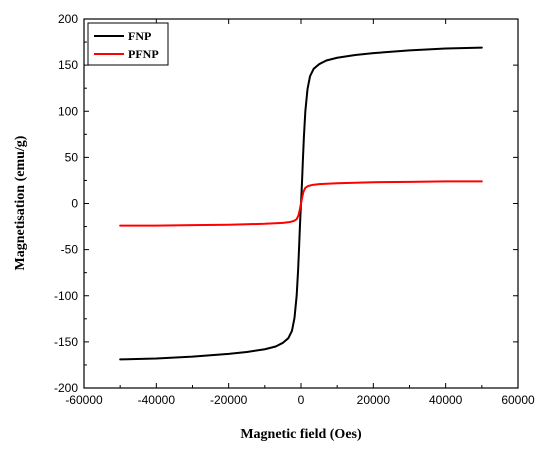 This screenshot has width=550, height=452. Describe the element at coordinates (66, 296) in the screenshot. I see `y-tick-label: -100` at that location.